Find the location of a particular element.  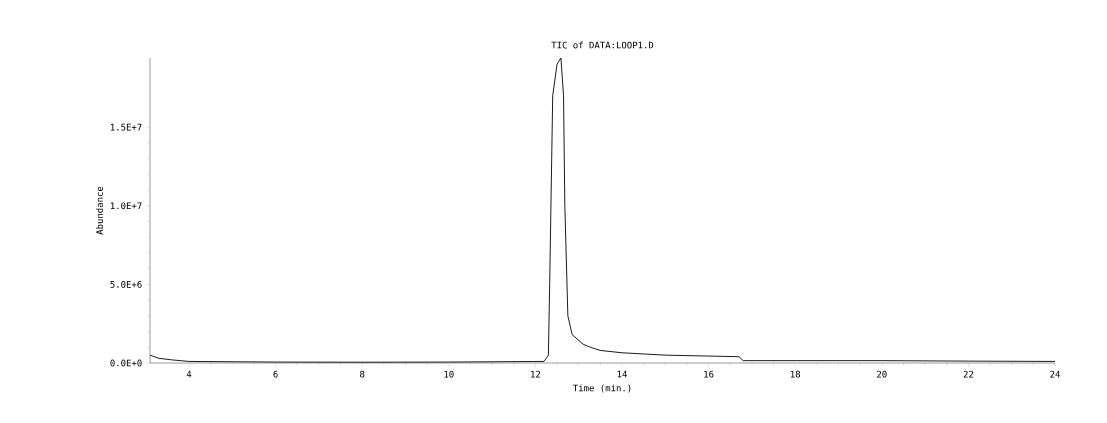

x-tick-label: 16 is located at coordinates (709, 374).